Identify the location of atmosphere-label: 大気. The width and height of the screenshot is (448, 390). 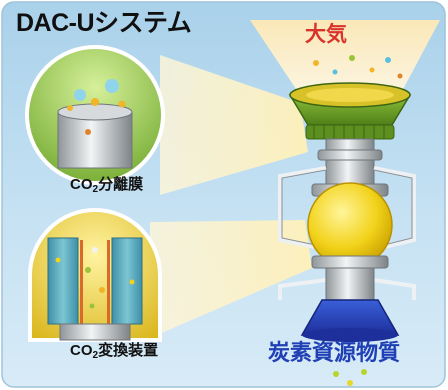
(326, 34).